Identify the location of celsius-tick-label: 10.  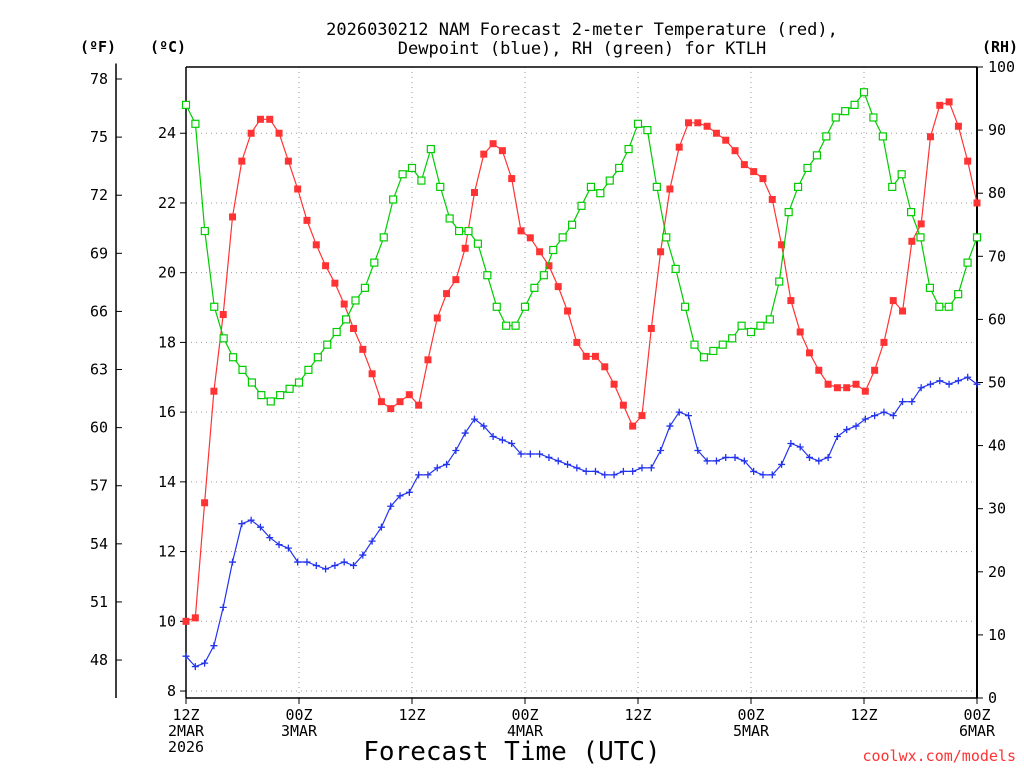
(167, 621).